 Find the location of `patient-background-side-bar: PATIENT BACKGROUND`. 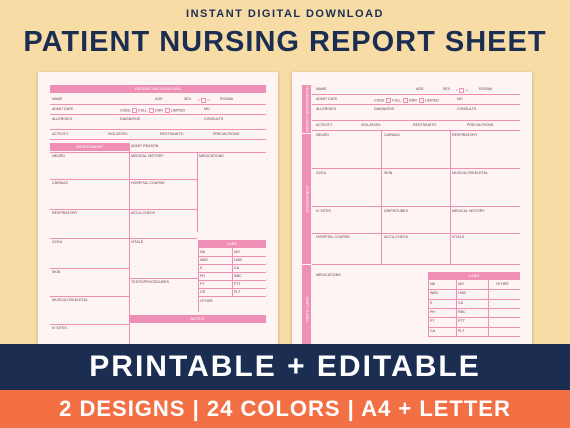

patient-background-side-bar: PATIENT BACKGROUND is located at coordinates (306, 109).